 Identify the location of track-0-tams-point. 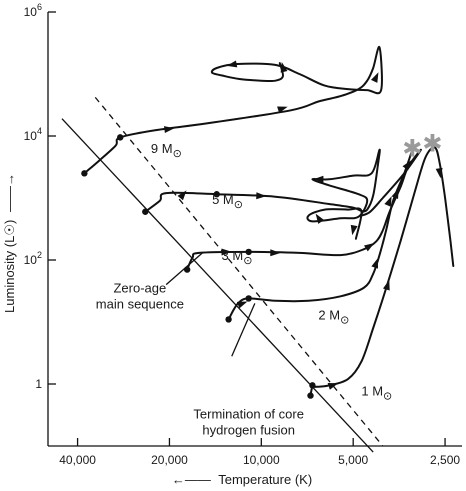
(120, 137).